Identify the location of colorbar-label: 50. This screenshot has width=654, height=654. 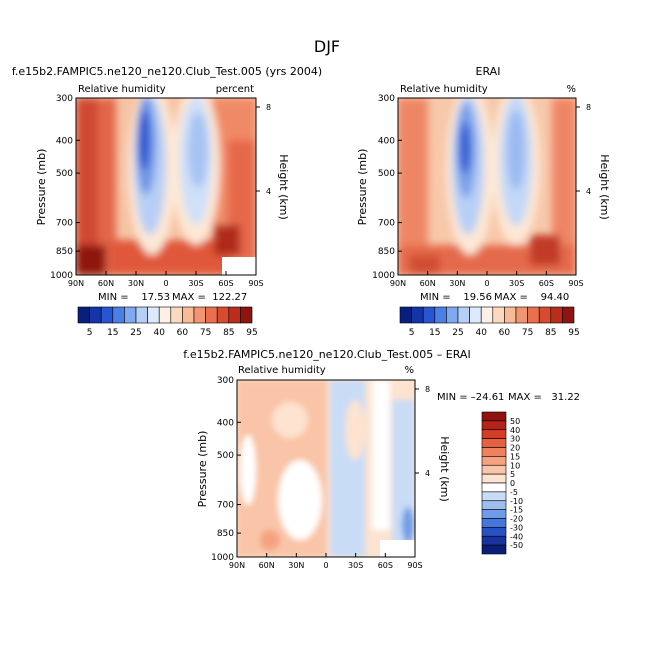
(515, 421).